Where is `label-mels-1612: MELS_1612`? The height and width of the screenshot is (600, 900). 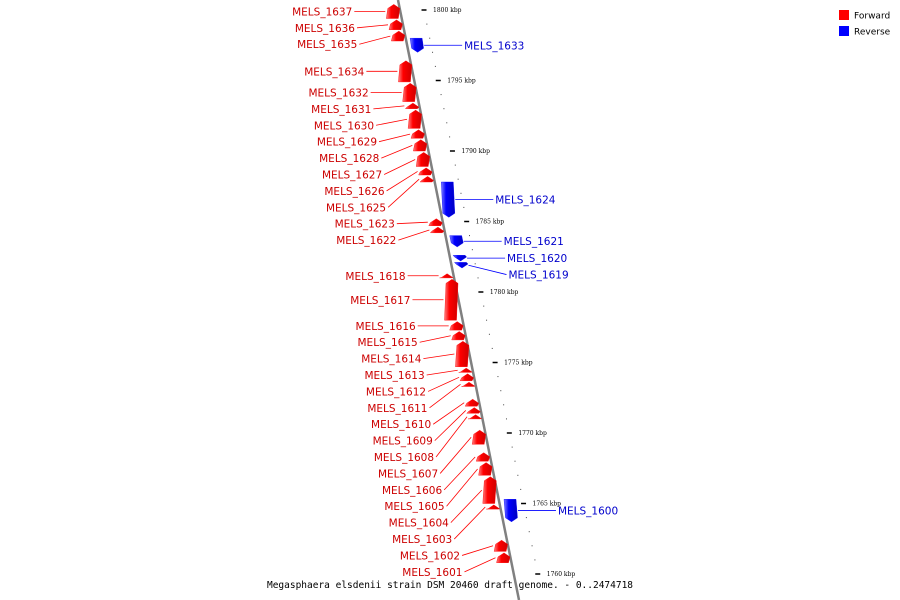 label-mels-1612: MELS_1612 is located at coordinates (396, 392).